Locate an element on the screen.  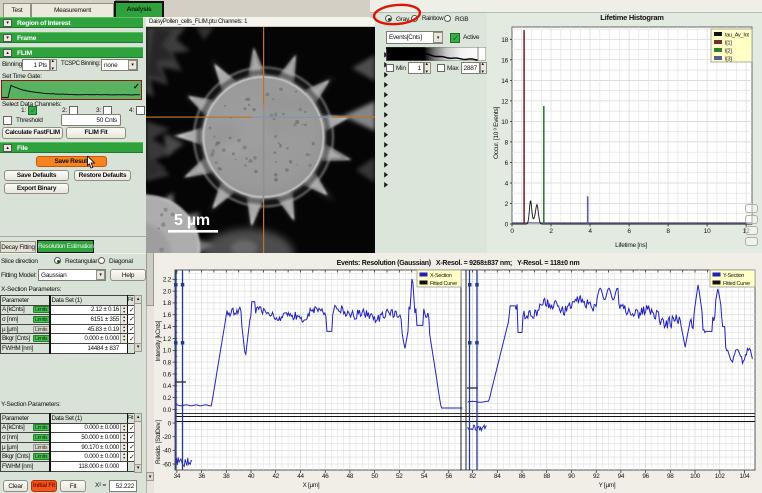
svg-text: 5 µm is located at coordinates (192, 220).